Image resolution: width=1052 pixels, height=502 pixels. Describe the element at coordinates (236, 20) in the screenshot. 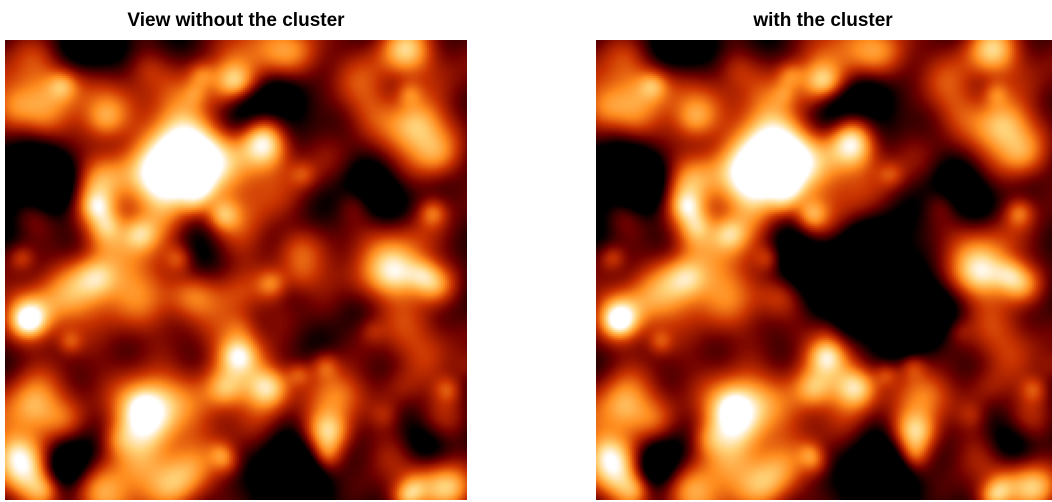

I see `left-panel-title: View without the cluster` at that location.